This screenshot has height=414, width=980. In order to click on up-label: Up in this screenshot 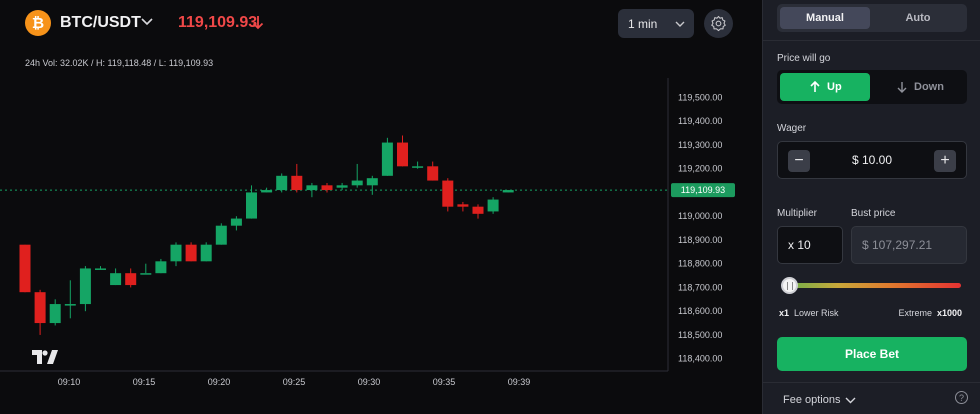, I will do `click(834, 87)`.